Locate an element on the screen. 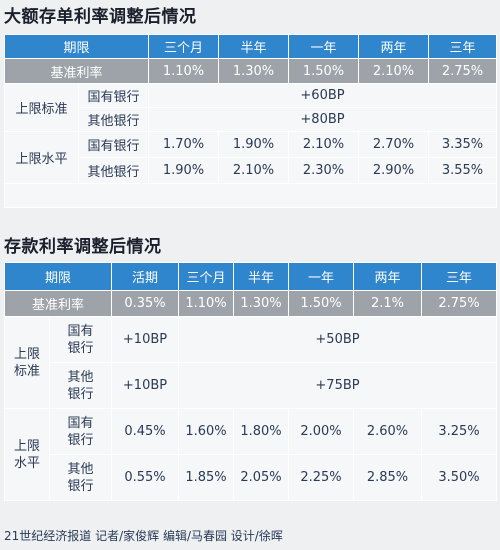 Image resolution: width=500 pixels, height=550 pixels. t2-cap-state-term: +50BP is located at coordinates (338, 339).